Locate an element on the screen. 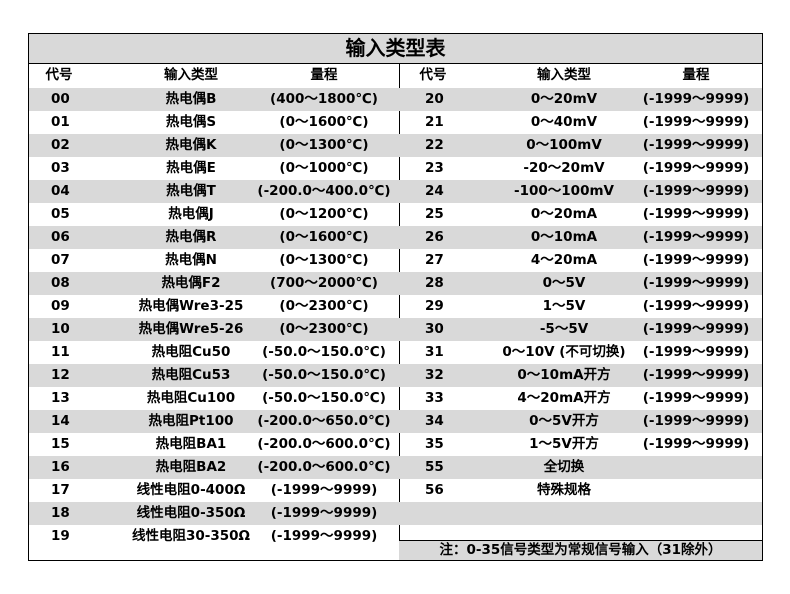 The height and width of the screenshot is (594, 790). row-code: 00 is located at coordinates (60, 99).